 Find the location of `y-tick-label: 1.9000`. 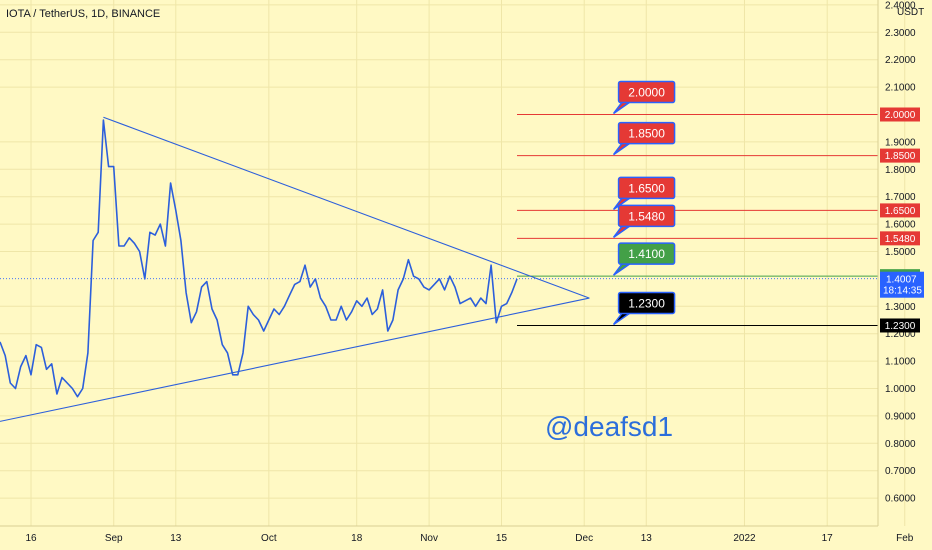

y-tick-label: 1.9000 is located at coordinates (900, 142).